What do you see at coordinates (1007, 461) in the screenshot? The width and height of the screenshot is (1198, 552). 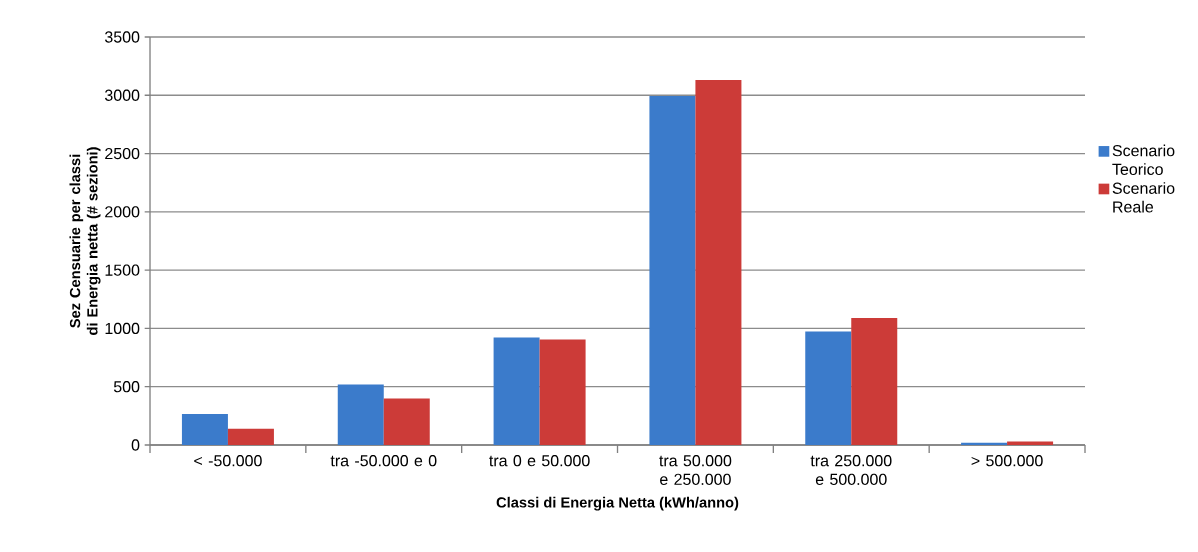 I see `x-tick-label: > 500.000` at bounding box center [1007, 461].